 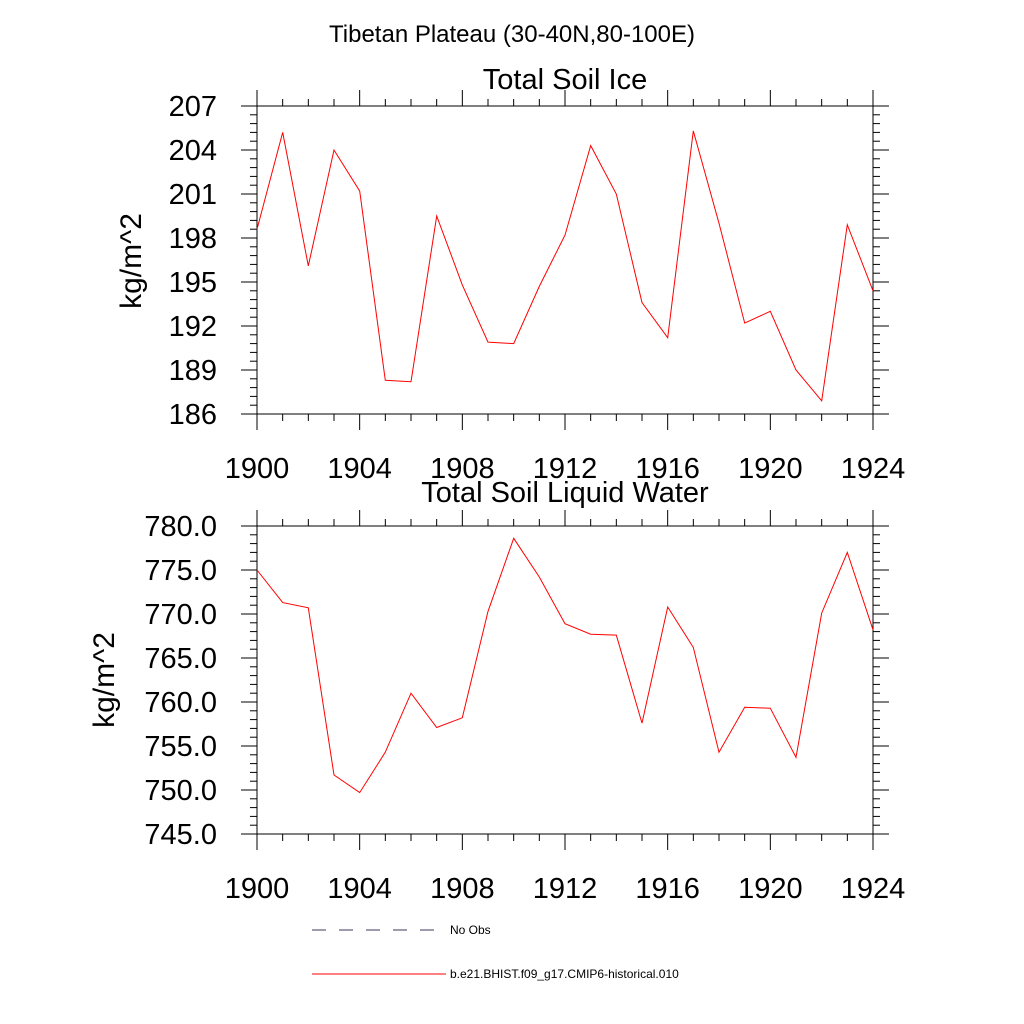 What do you see at coordinates (564, 974) in the screenshot?
I see `legend-label-model: b.e21.BHIST.f09_g17.CMIP6-historical.010` at bounding box center [564, 974].